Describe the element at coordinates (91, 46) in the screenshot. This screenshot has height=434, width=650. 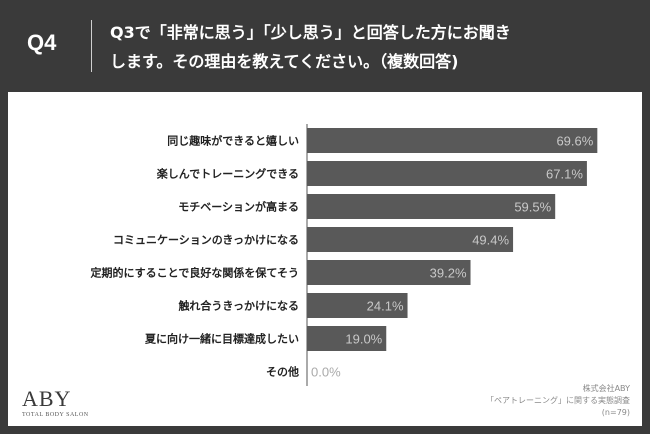
I see `header-divider` at that location.